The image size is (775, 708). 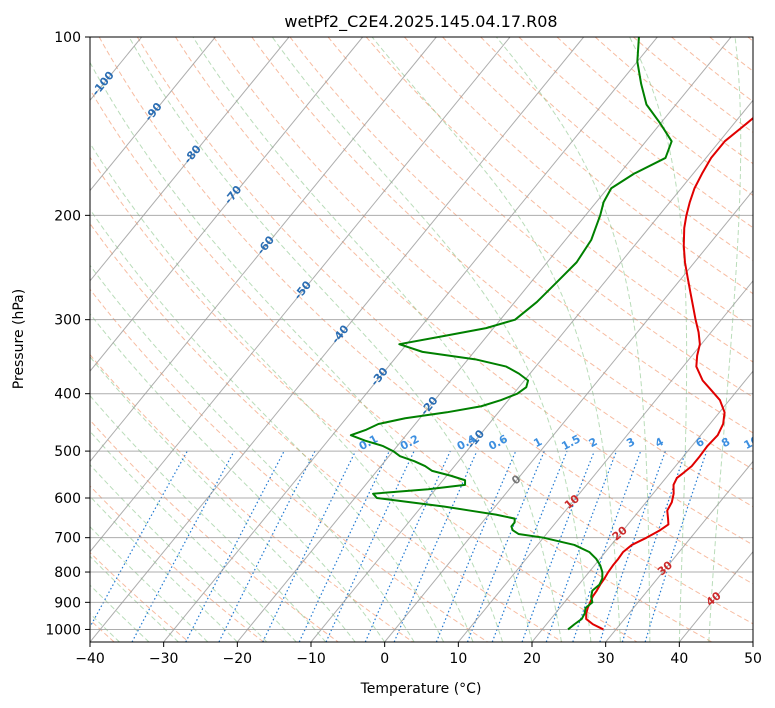 What do you see at coordinates (90, 659) in the screenshot?
I see `x-tick-label: −40` at bounding box center [90, 659].